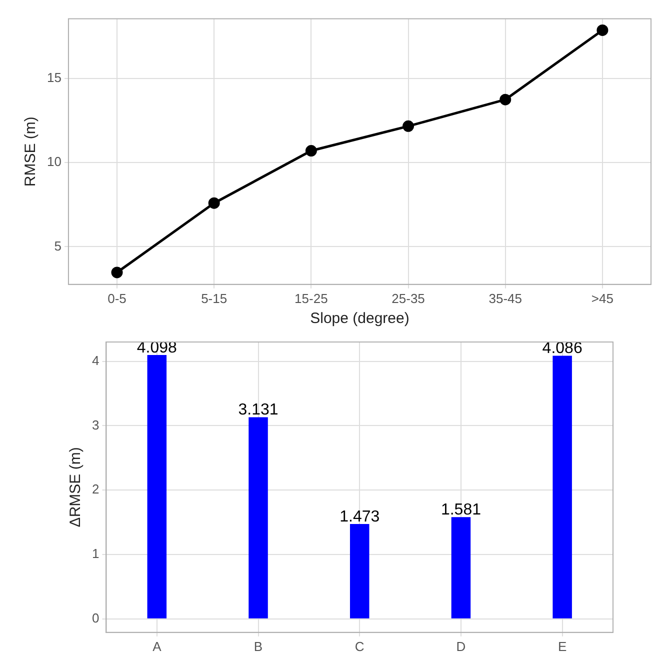 This screenshot has width=666, height=671. Describe the element at coordinates (258, 646) in the screenshot. I see `x-tick-label: B` at that location.